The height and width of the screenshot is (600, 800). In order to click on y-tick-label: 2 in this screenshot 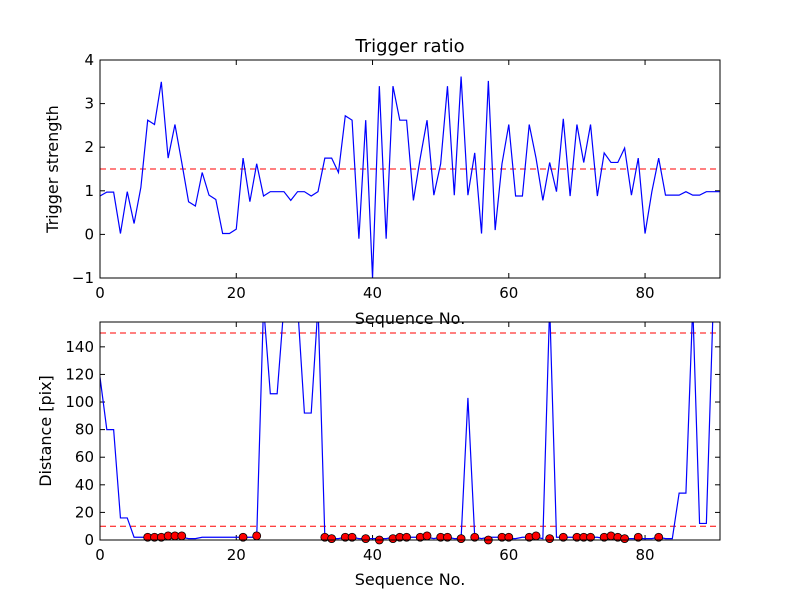, I will do `click(89, 147)`.